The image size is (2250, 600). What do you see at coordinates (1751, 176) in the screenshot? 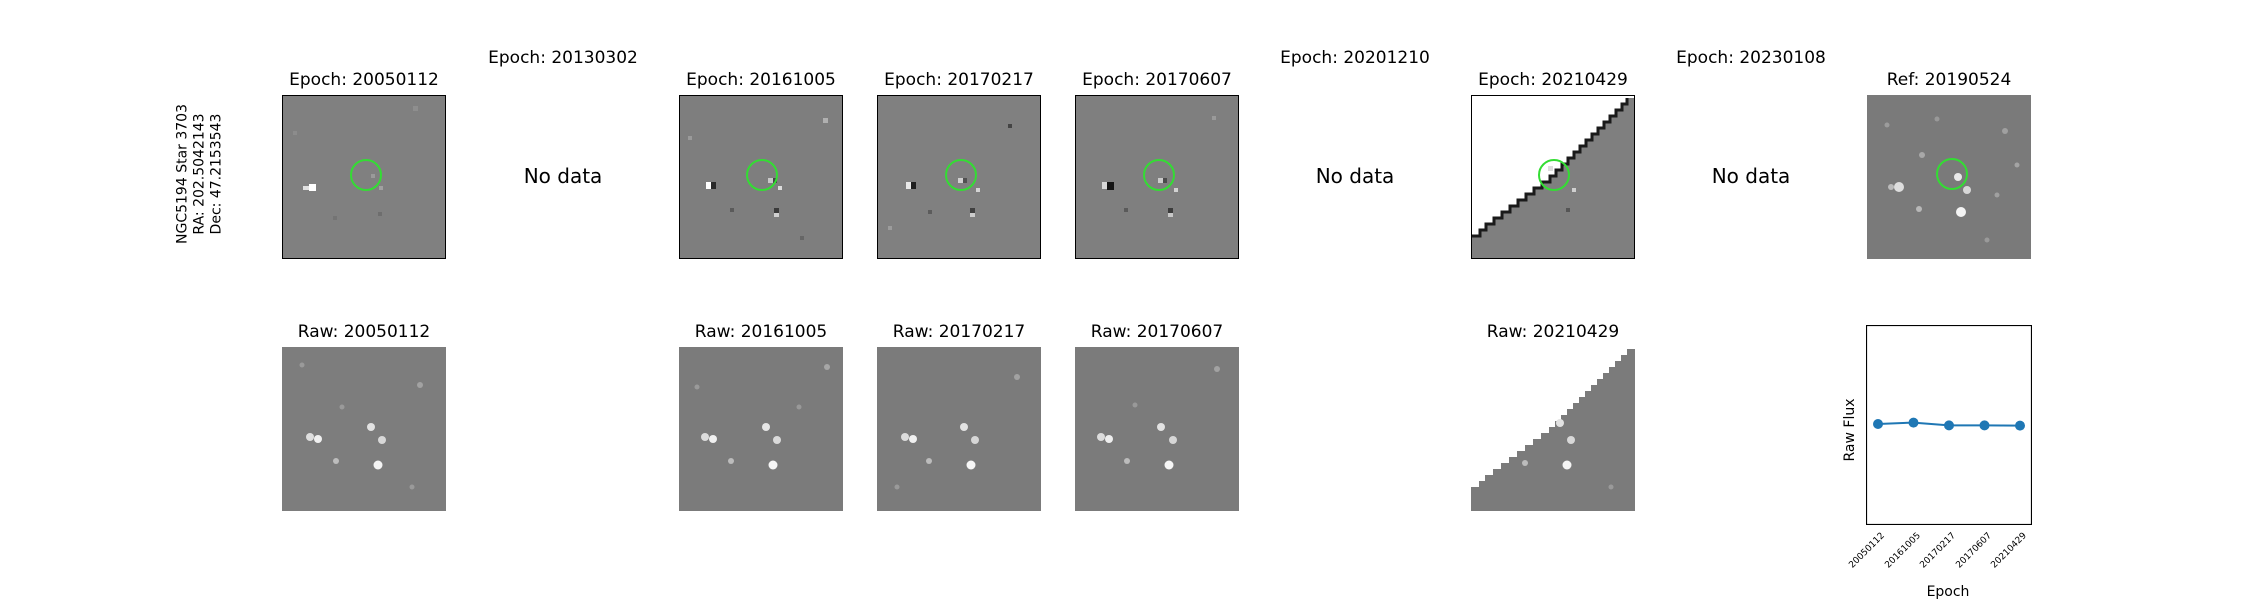
I see `no-data-label-3: No data` at bounding box center [1751, 176].